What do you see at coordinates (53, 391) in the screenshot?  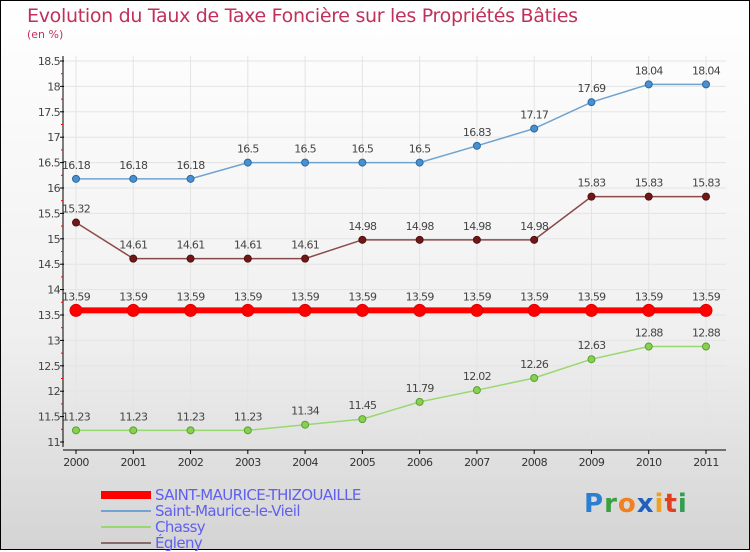 I see `y-tick-label: 12` at bounding box center [53, 391].